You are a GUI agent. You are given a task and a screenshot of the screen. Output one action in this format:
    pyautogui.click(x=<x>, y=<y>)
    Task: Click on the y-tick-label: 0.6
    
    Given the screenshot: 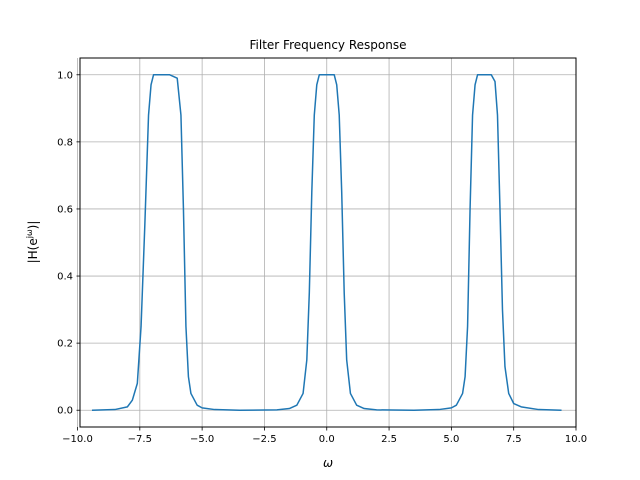 What is the action you would take?
    pyautogui.click(x=65, y=209)
    